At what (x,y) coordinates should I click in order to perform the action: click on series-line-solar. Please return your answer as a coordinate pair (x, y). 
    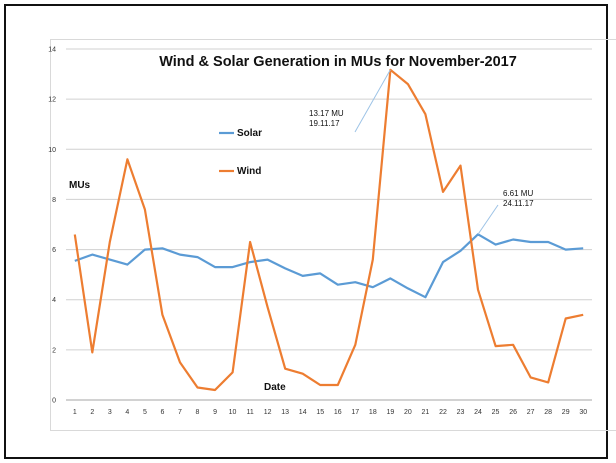
    Looking at the image, I should click on (329, 266).